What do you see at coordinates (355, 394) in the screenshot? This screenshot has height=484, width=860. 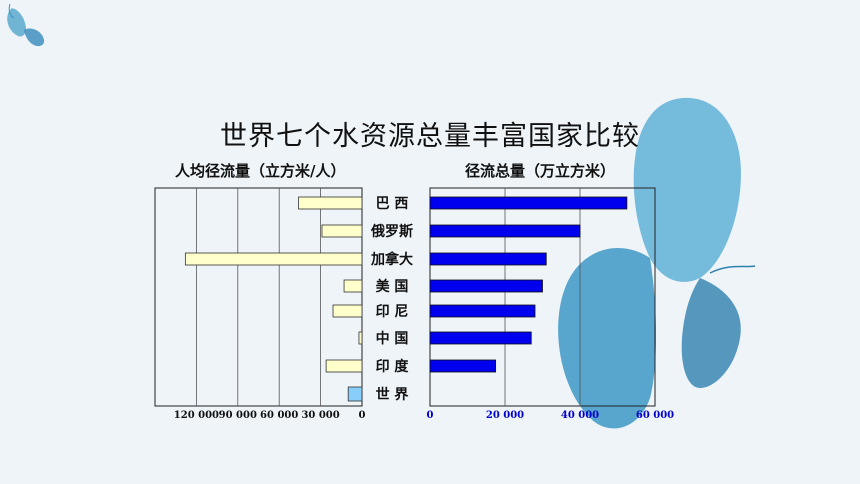 I see `left-bar-world` at bounding box center [355, 394].